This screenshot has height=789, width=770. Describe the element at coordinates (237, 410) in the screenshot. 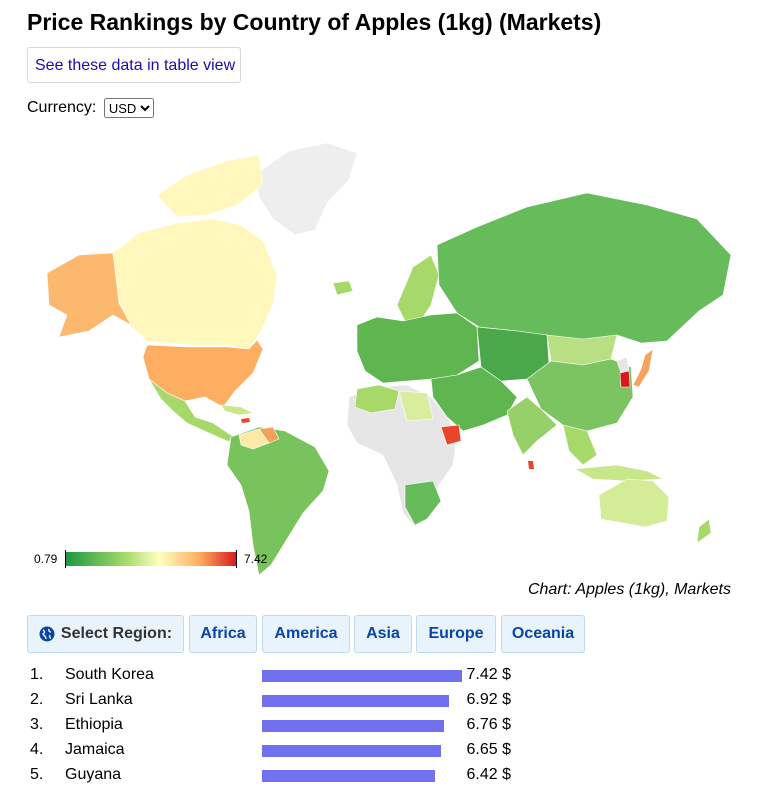

I see `map-caribbean` at that location.